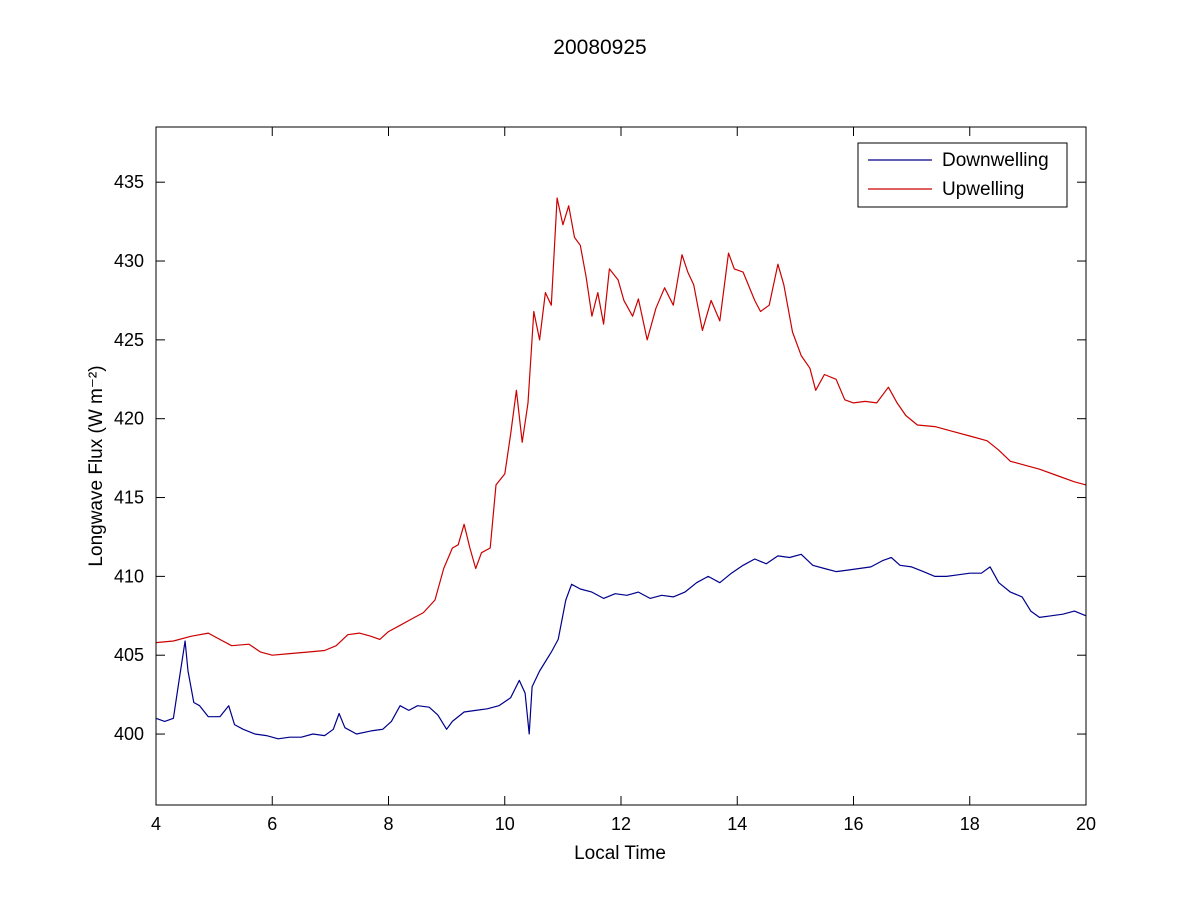 Image resolution: width=1200 pixels, height=900 pixels. I want to click on x-tick-label: 16, so click(853, 824).